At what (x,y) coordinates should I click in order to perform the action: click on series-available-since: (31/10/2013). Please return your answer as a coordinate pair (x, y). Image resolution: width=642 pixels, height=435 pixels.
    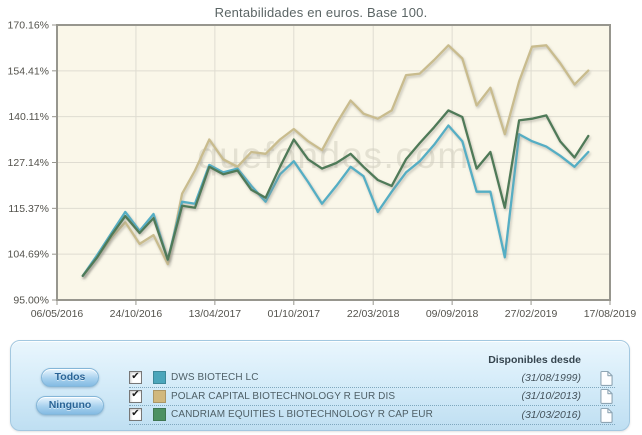
    Looking at the image, I should click on (551, 396).